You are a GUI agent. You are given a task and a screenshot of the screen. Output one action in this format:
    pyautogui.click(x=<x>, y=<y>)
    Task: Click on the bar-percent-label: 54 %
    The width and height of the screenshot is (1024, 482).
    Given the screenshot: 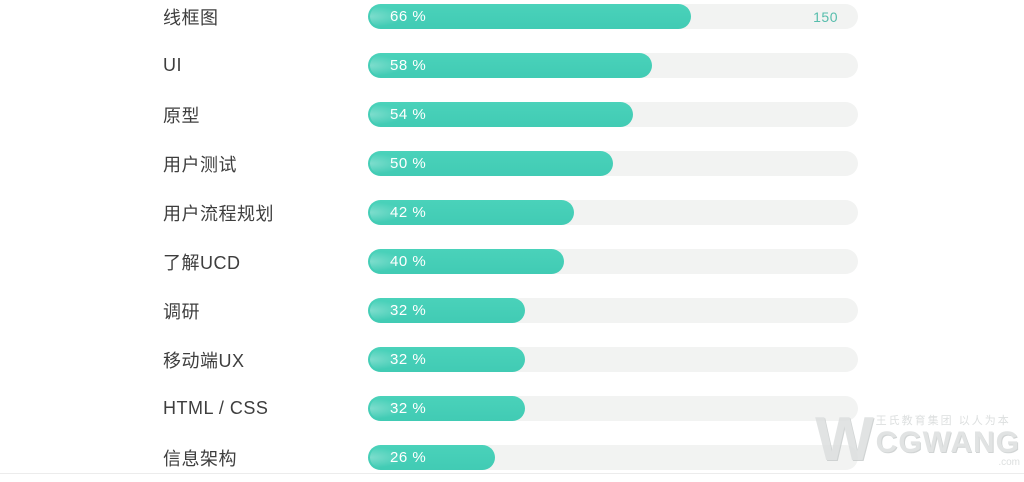 What is the action you would take?
    pyautogui.click(x=408, y=114)
    